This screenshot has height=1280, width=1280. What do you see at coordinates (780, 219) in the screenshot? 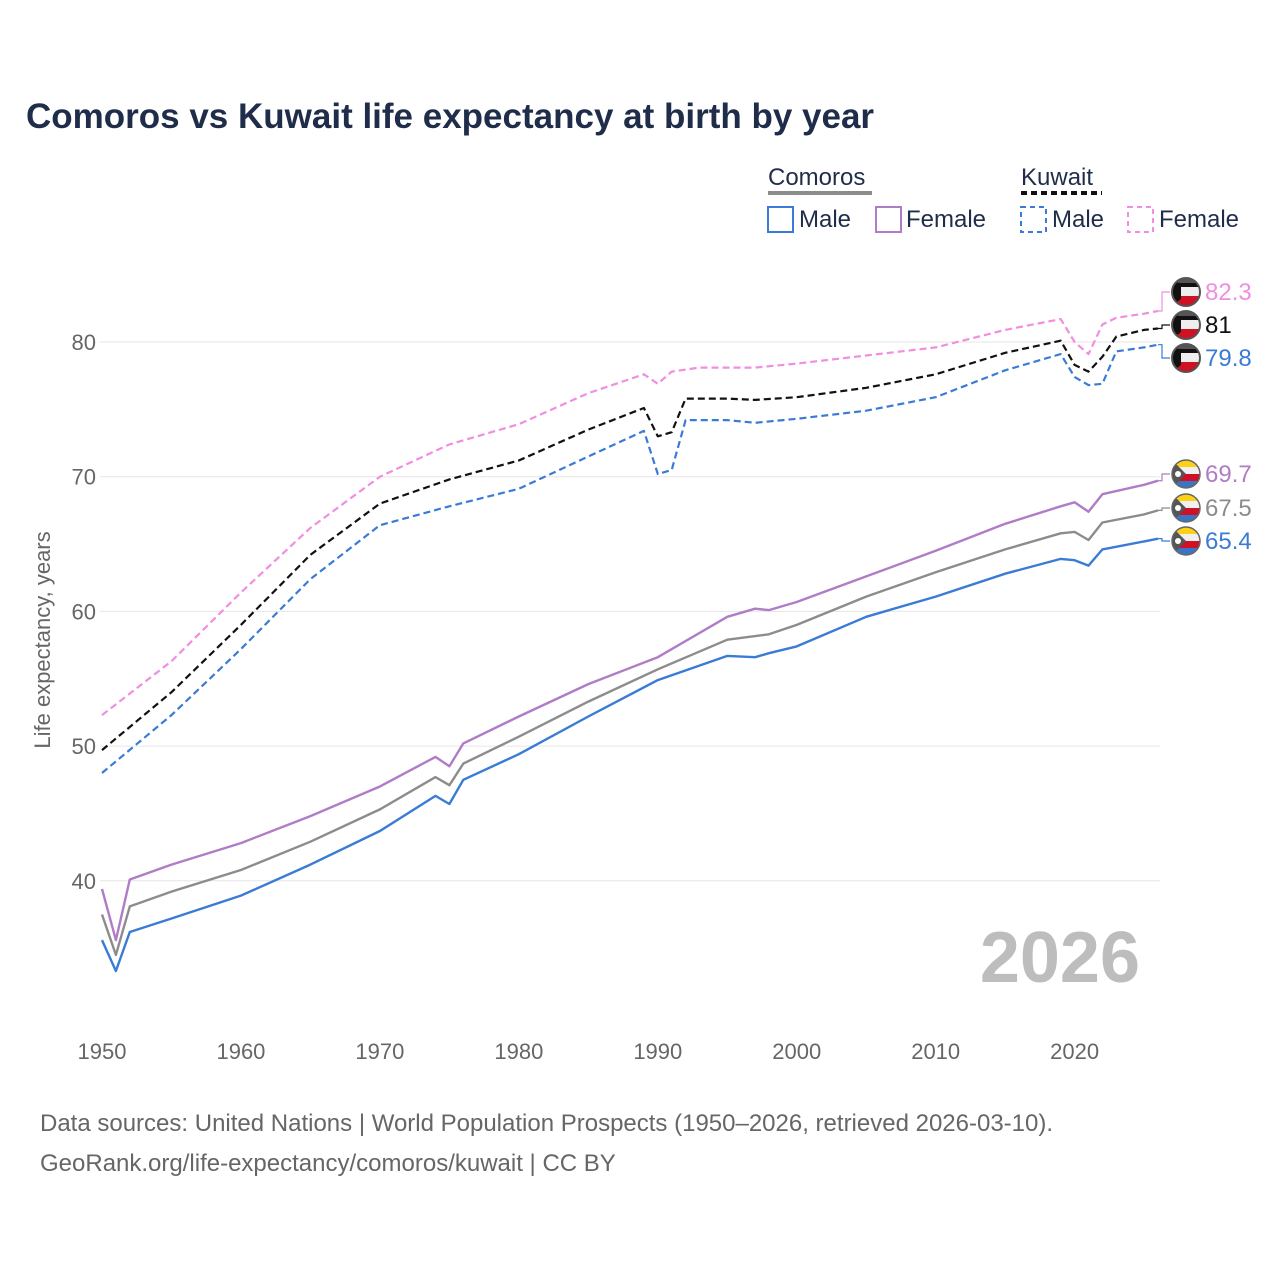
I see `legend-comoros-male-swatch` at bounding box center [780, 219].